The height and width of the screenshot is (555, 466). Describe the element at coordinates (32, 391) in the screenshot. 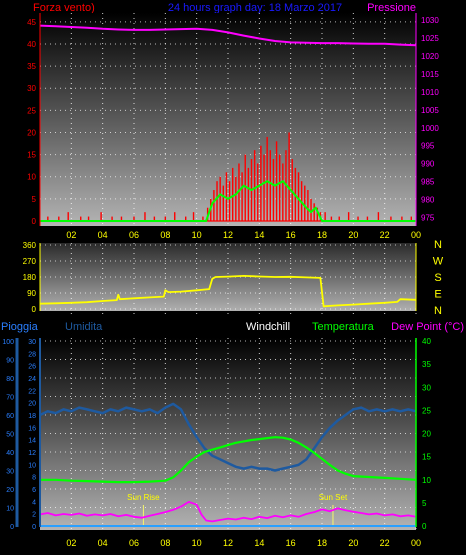

I see `y-tick-rain-22: 22` at that location.